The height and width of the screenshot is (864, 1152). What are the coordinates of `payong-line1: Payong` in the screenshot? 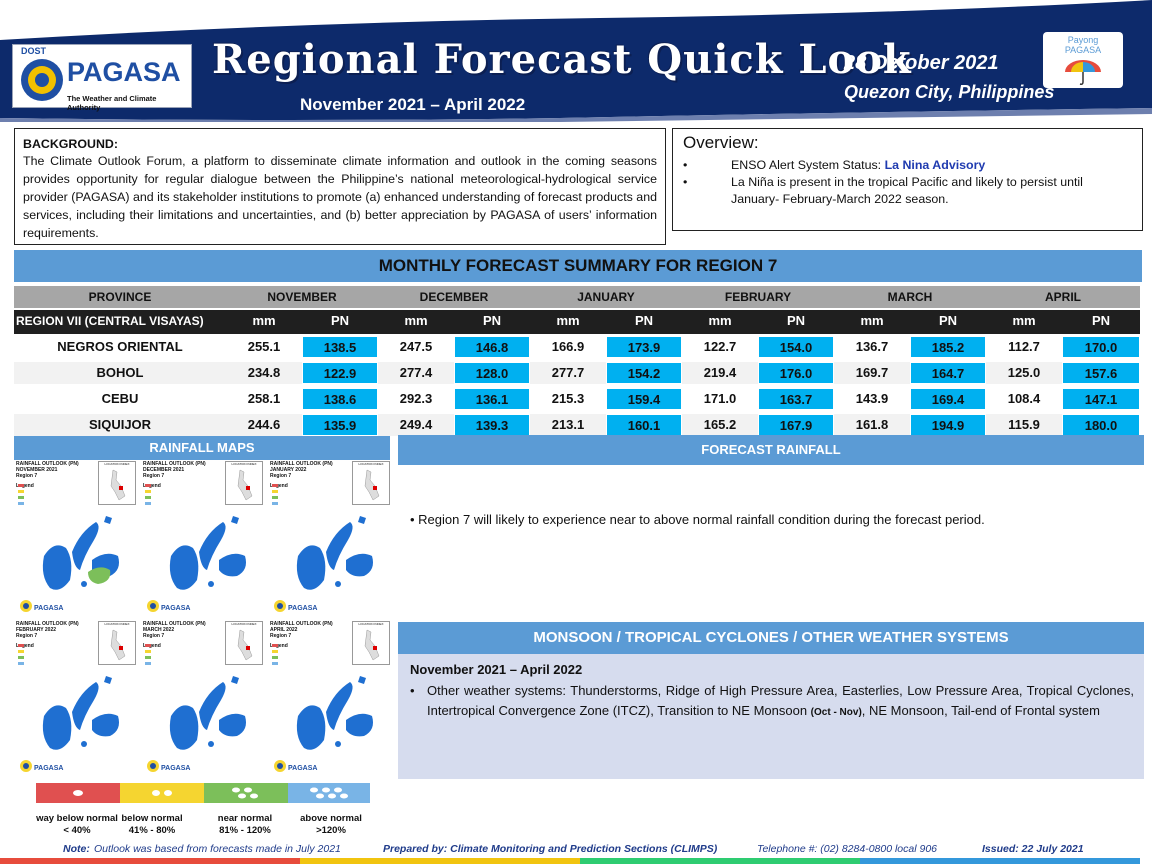 It's located at (1083, 40).